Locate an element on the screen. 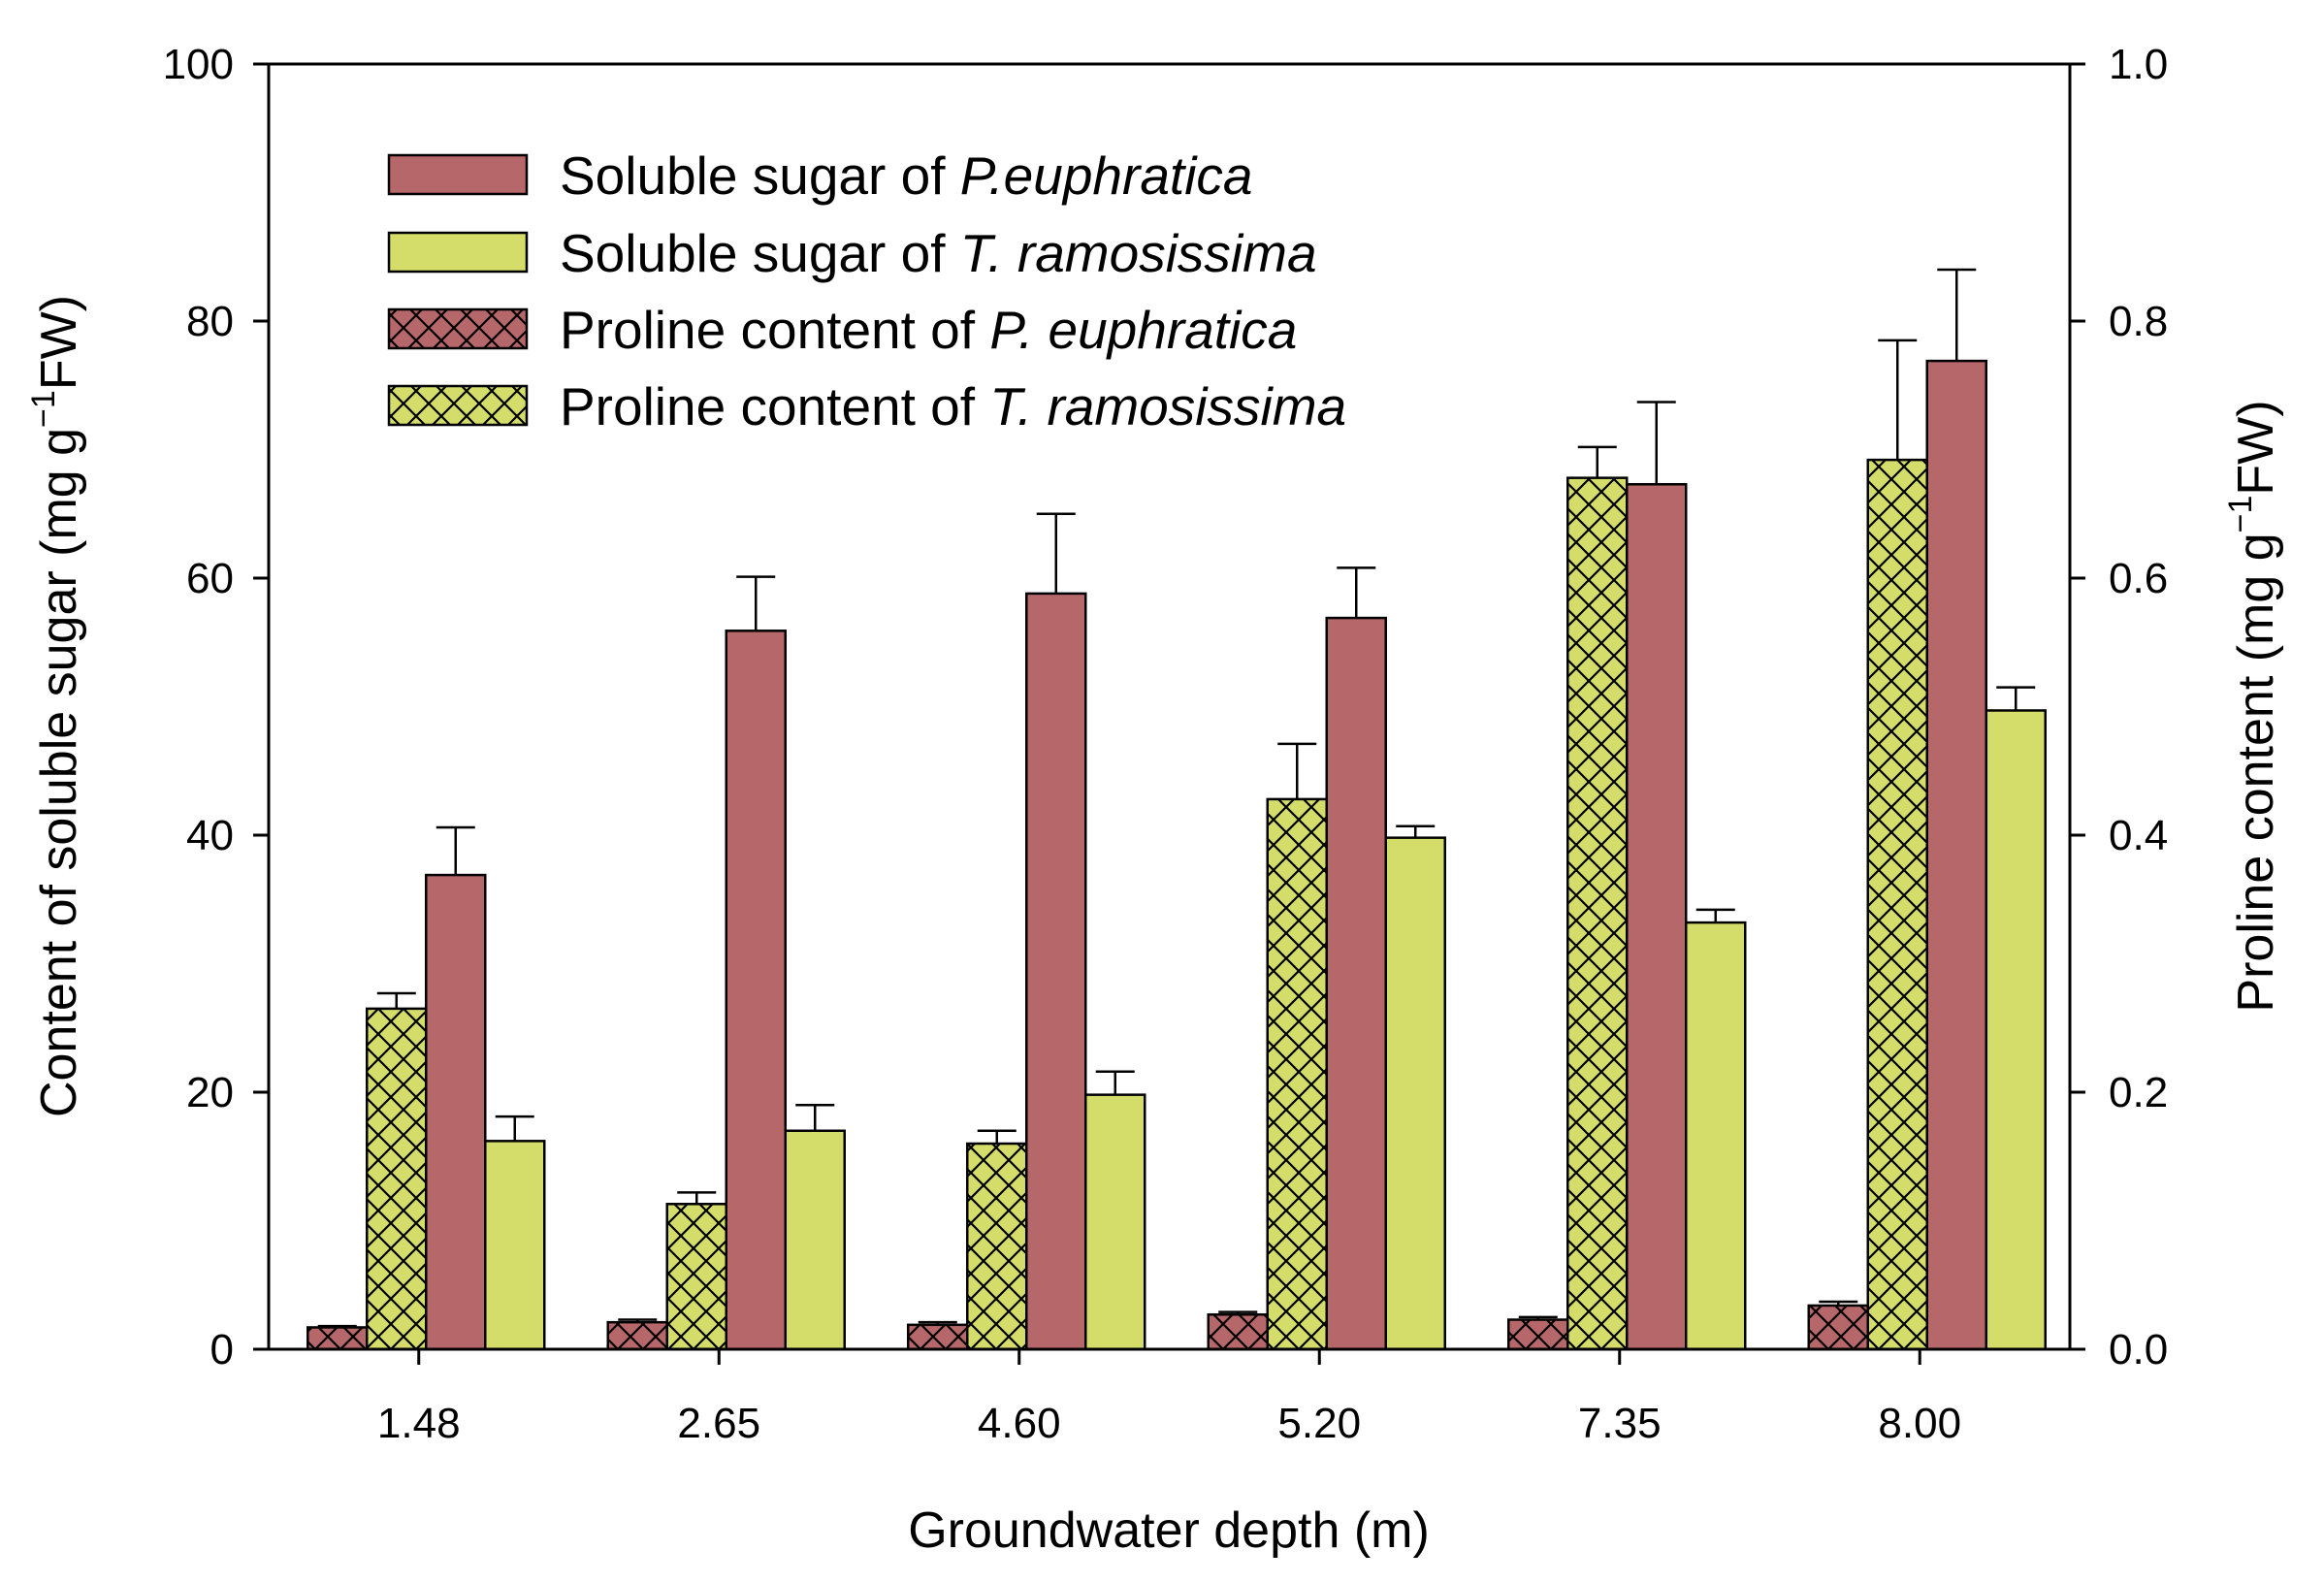 The width and height of the screenshot is (2324, 1583). y-axis-title-main: Content of soluble sugar (mg g is located at coordinates (59, 772).